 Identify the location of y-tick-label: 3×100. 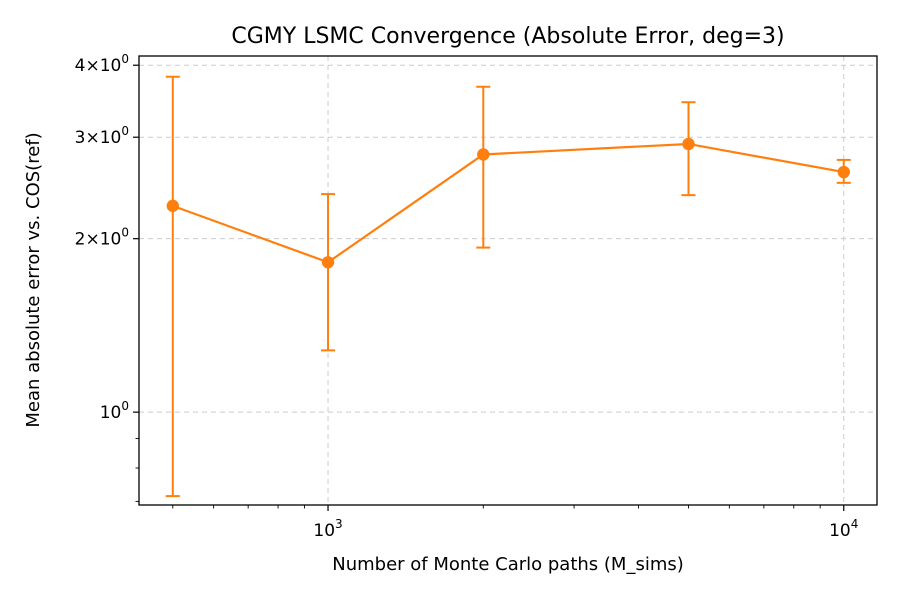
(102, 136).